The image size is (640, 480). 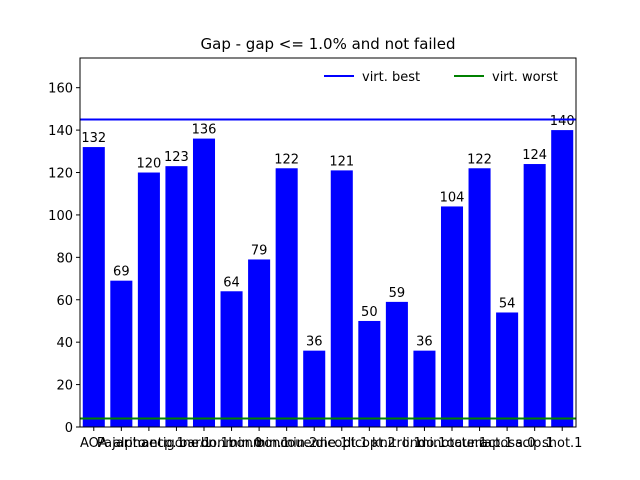 I want to click on x-tick-label: dicopt.1, so click(x=341, y=443).